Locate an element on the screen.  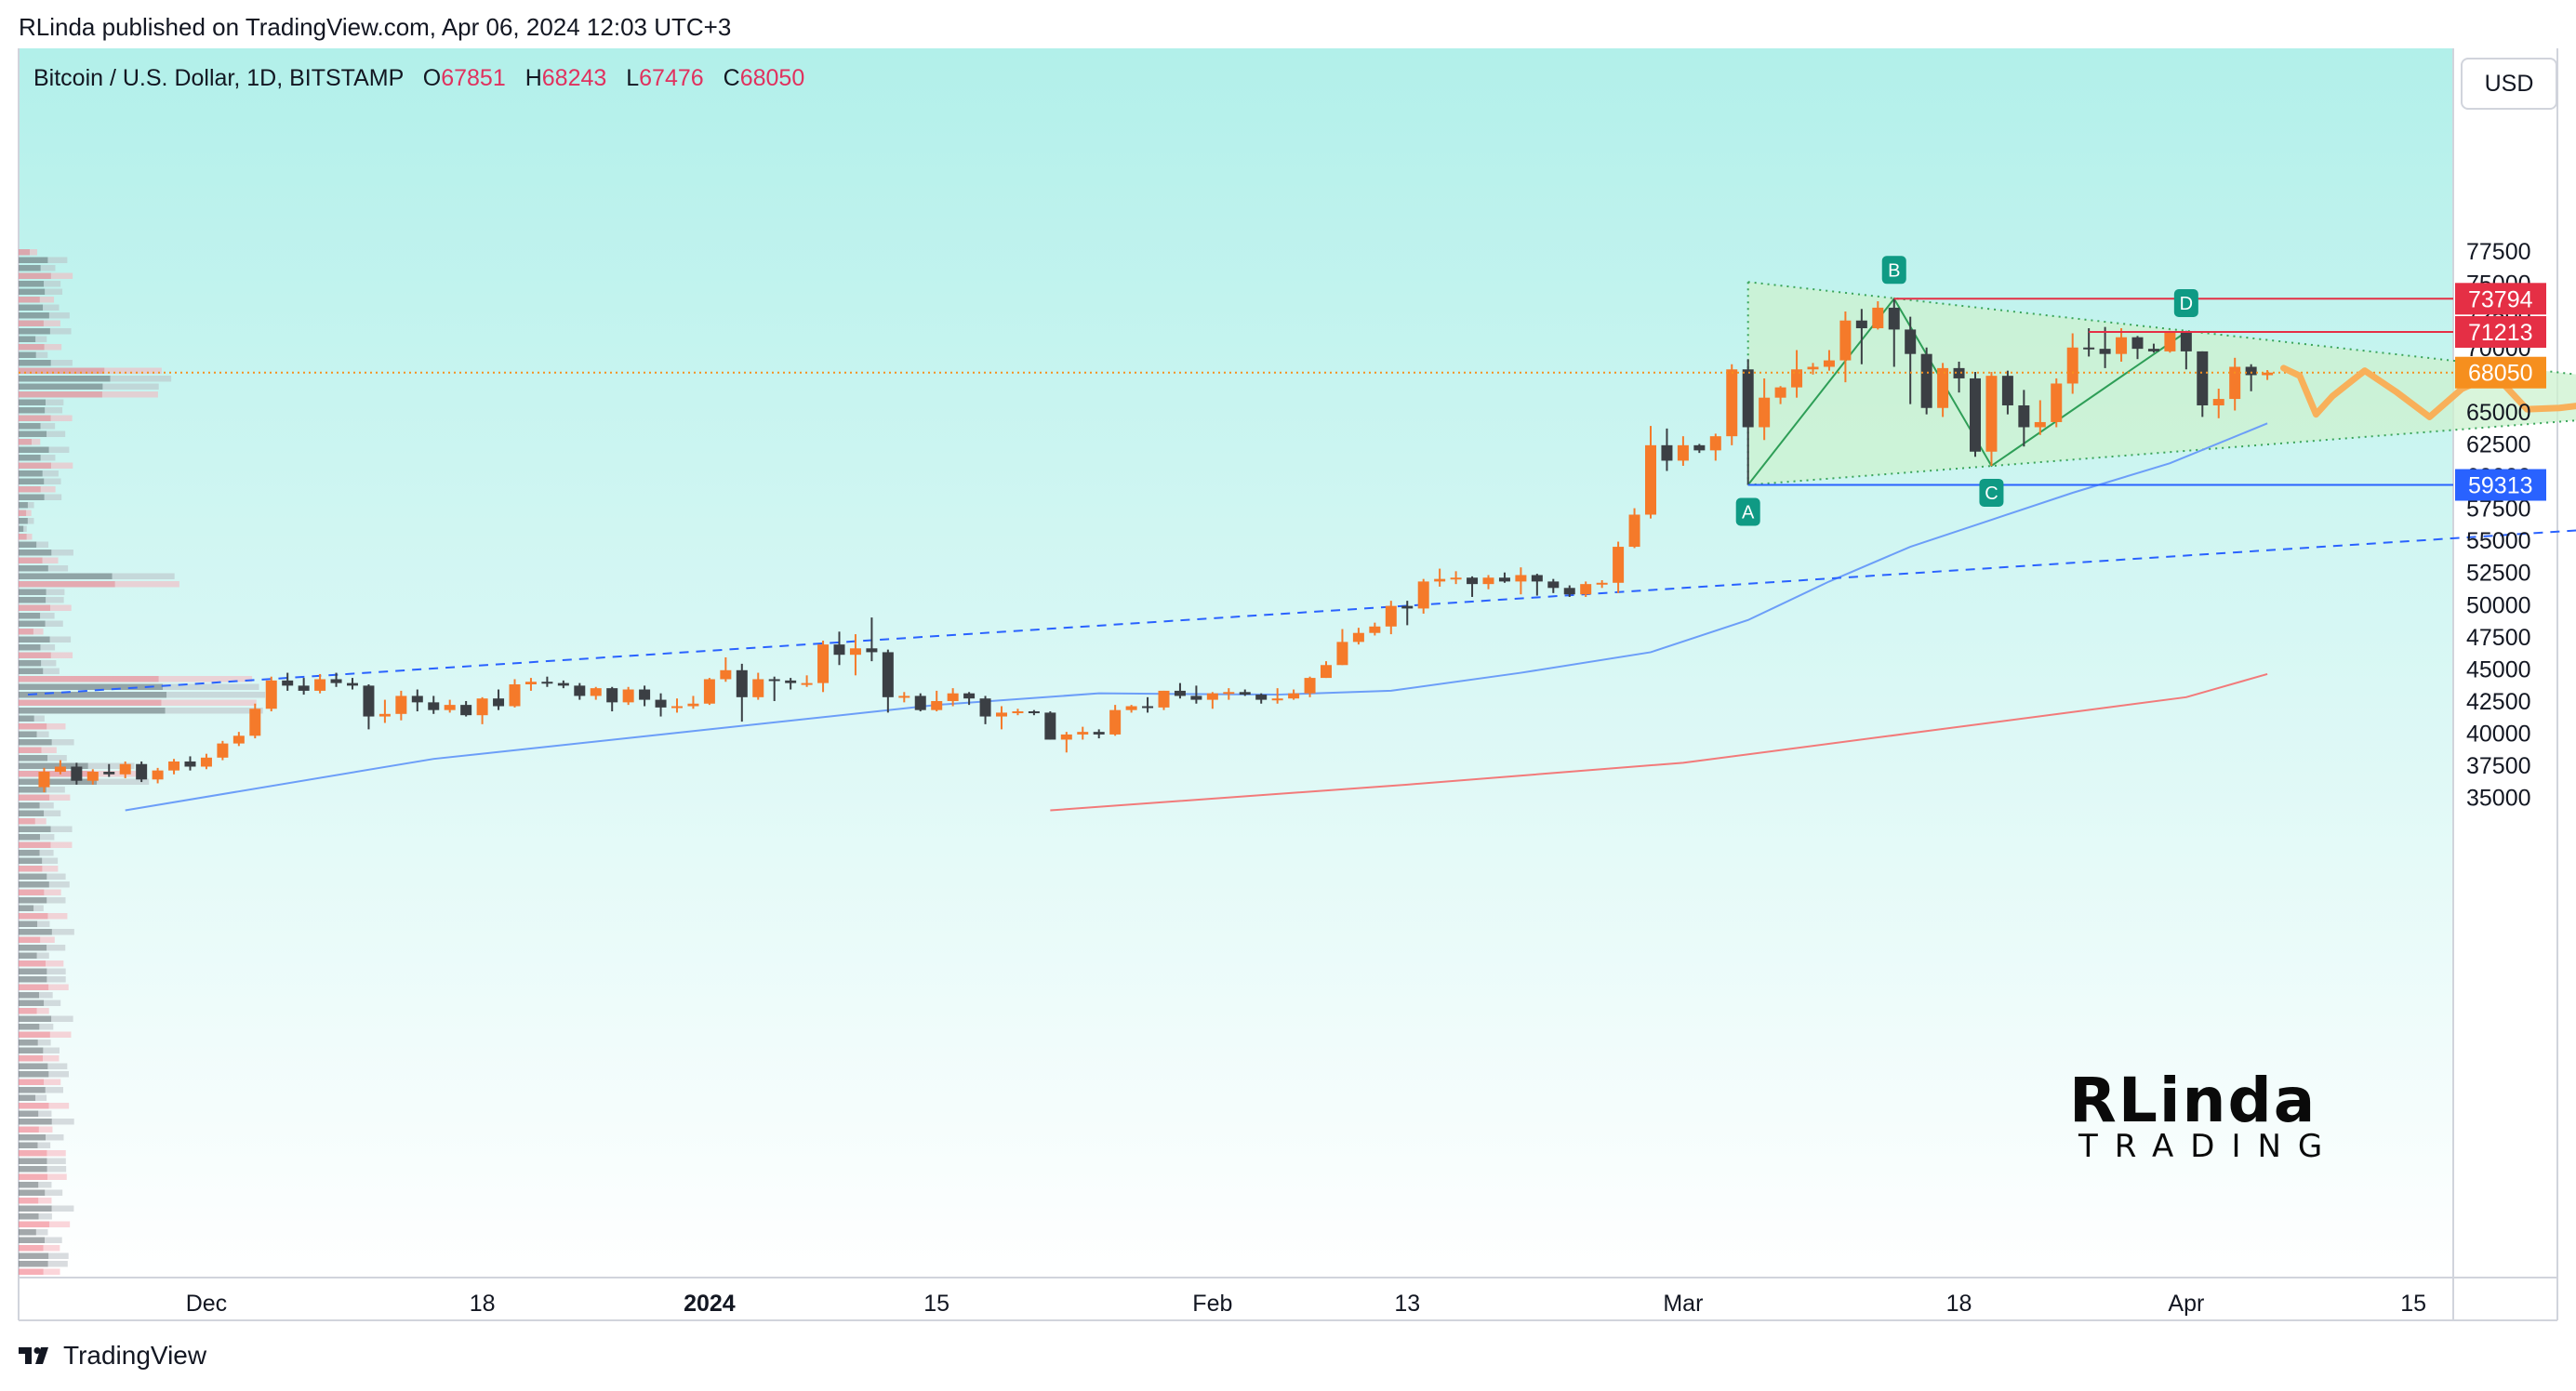
tradingview-footer: TradingView is located at coordinates (112, 1356).